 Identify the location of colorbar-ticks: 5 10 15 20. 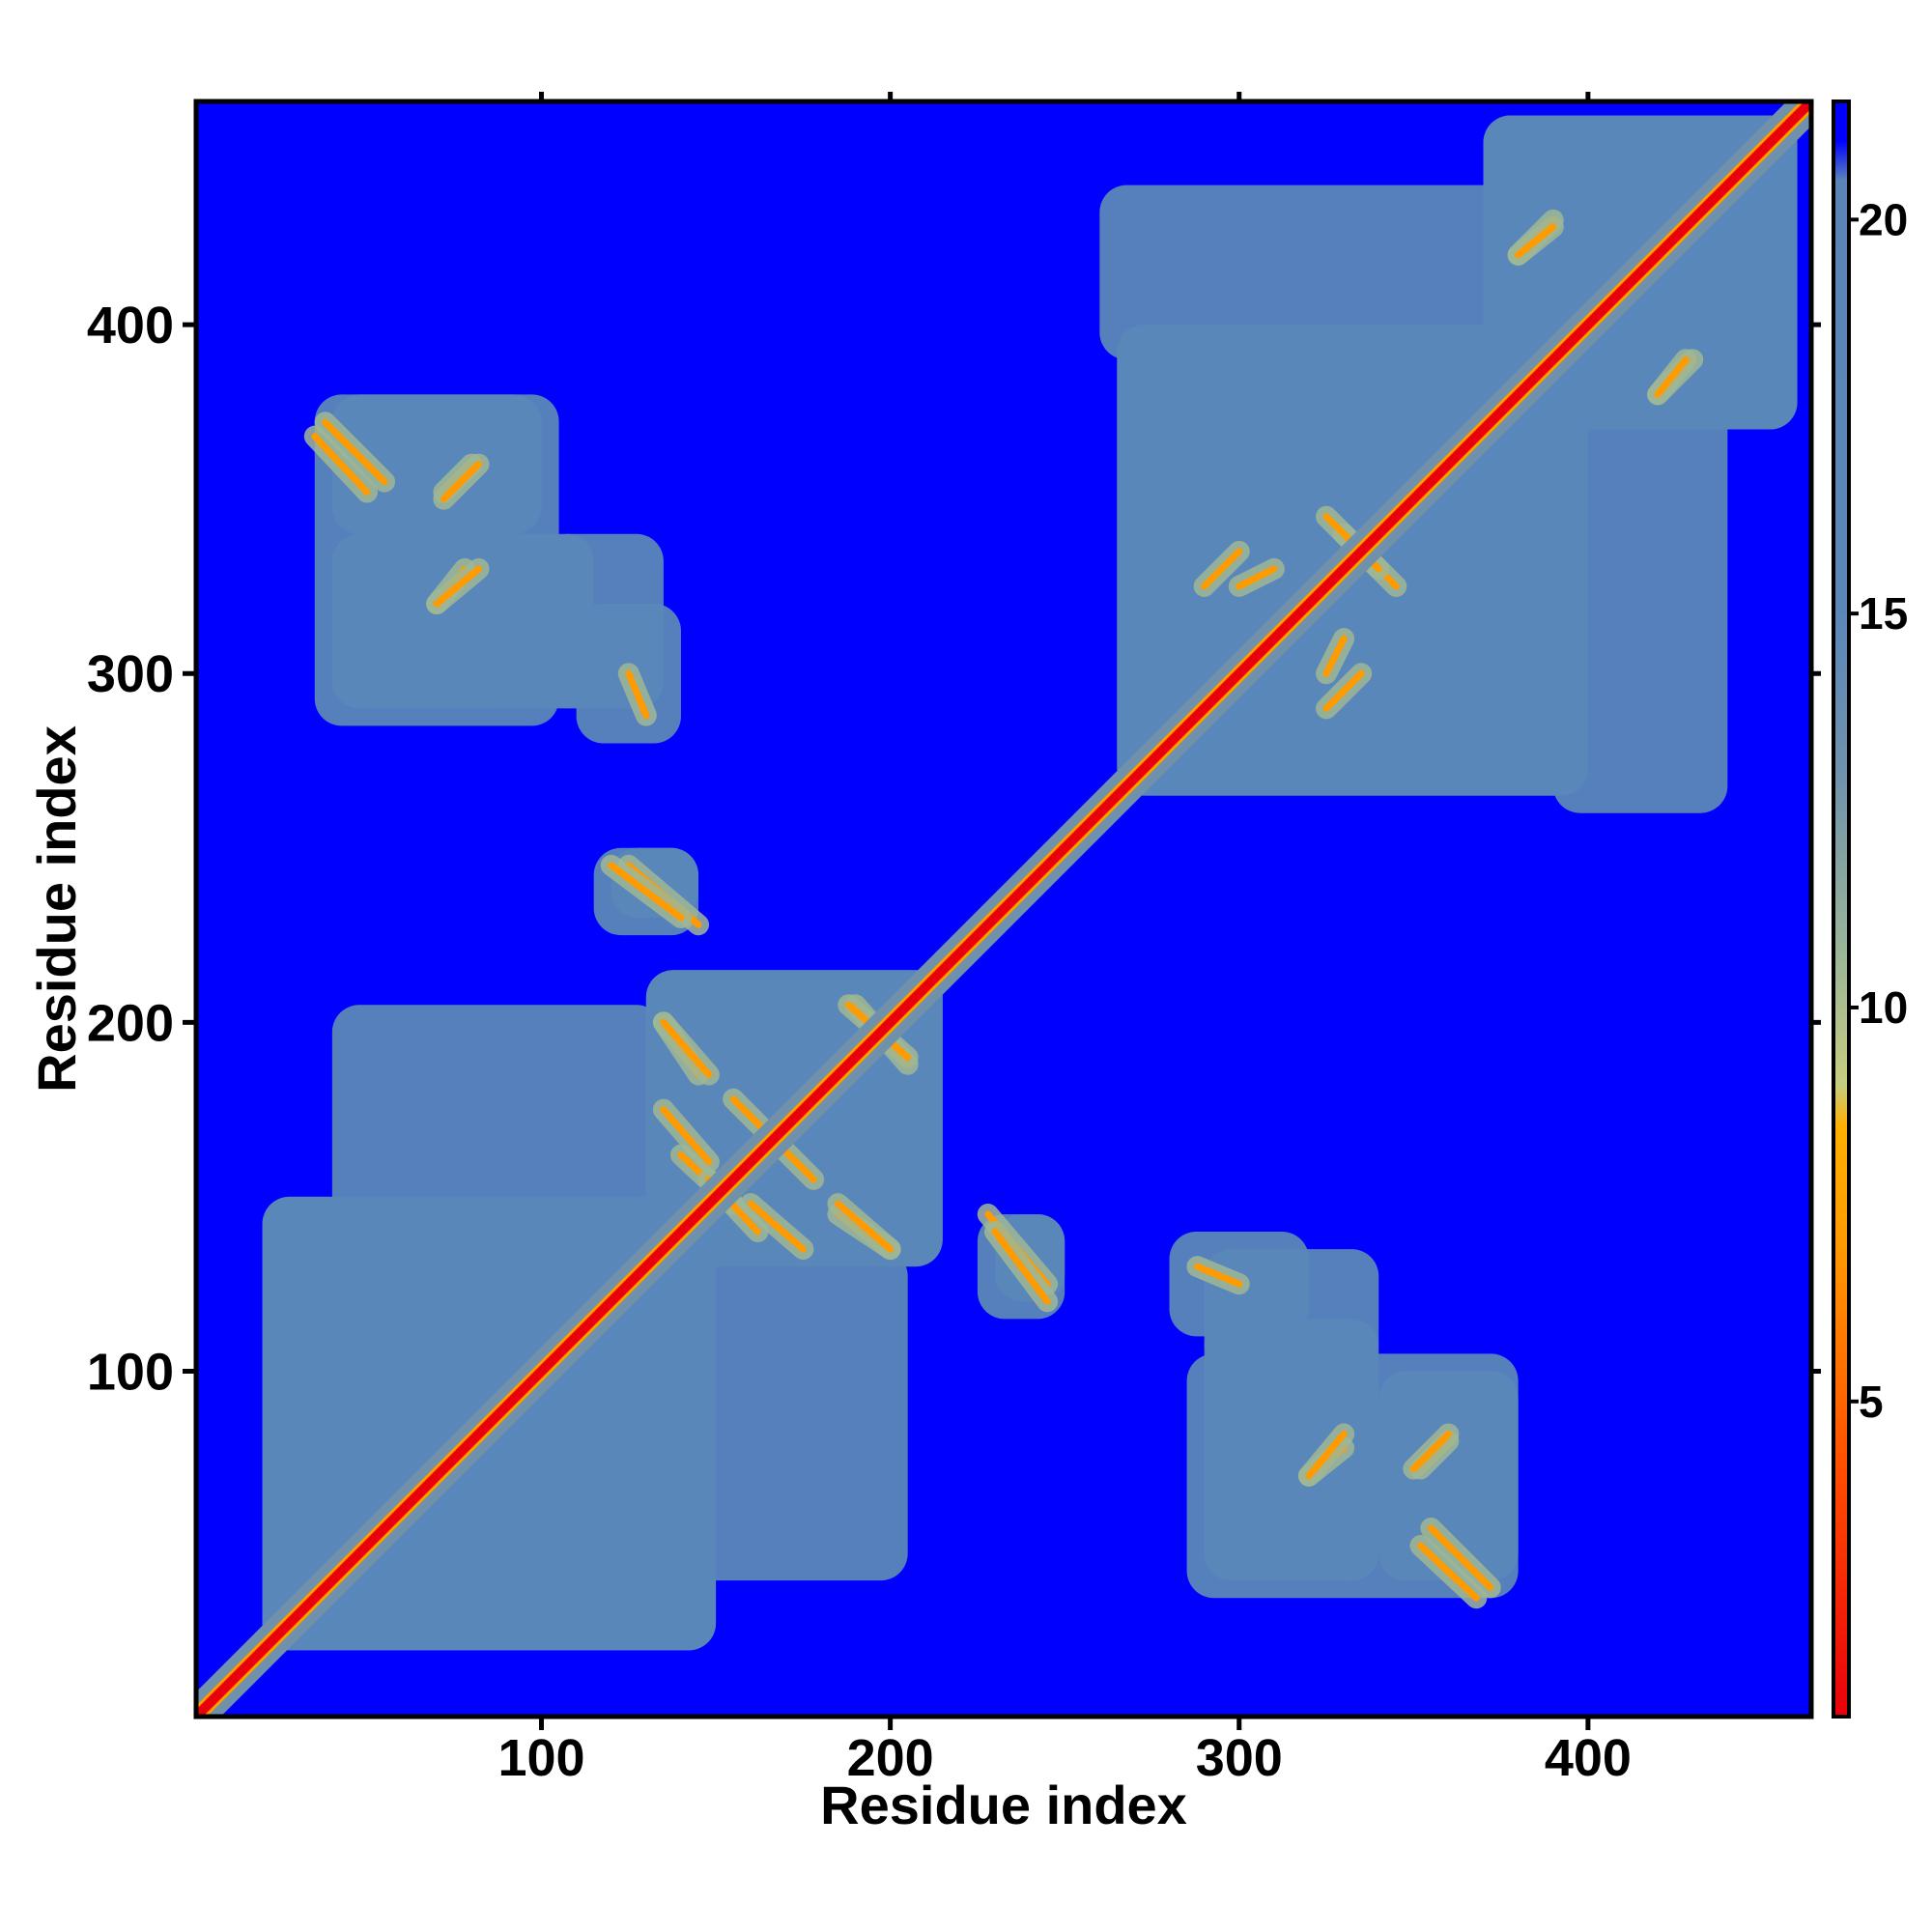
(1878, 810).